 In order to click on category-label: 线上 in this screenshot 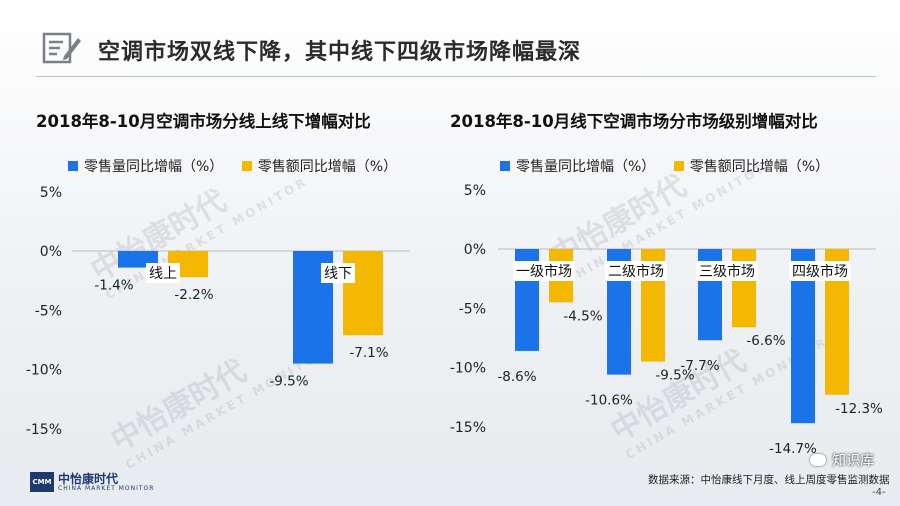, I will do `click(163, 274)`.